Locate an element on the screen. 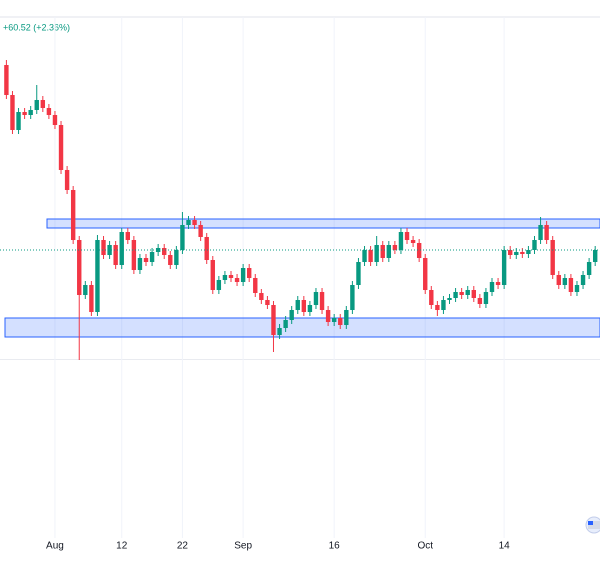  x-tick-label: Sep is located at coordinates (243, 546).